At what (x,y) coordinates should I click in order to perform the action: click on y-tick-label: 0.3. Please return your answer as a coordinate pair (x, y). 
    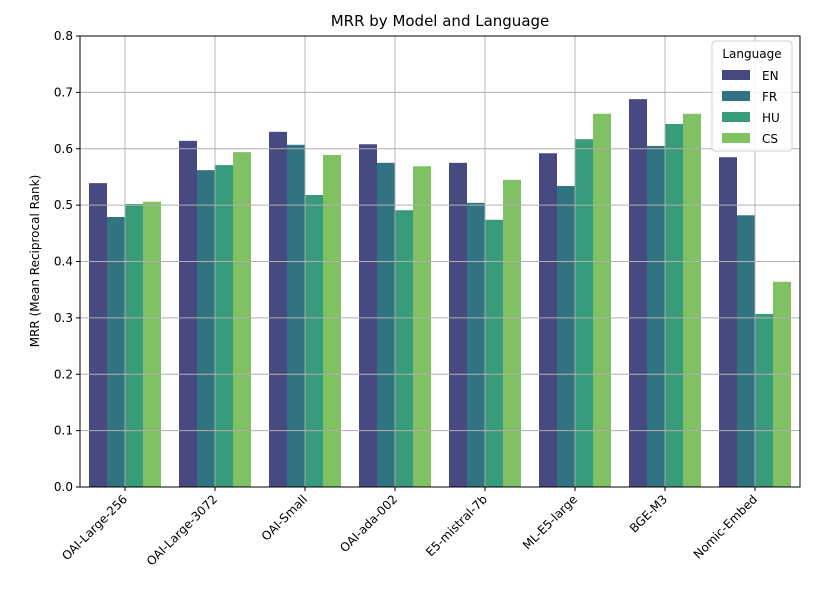
    Looking at the image, I should click on (63, 318).